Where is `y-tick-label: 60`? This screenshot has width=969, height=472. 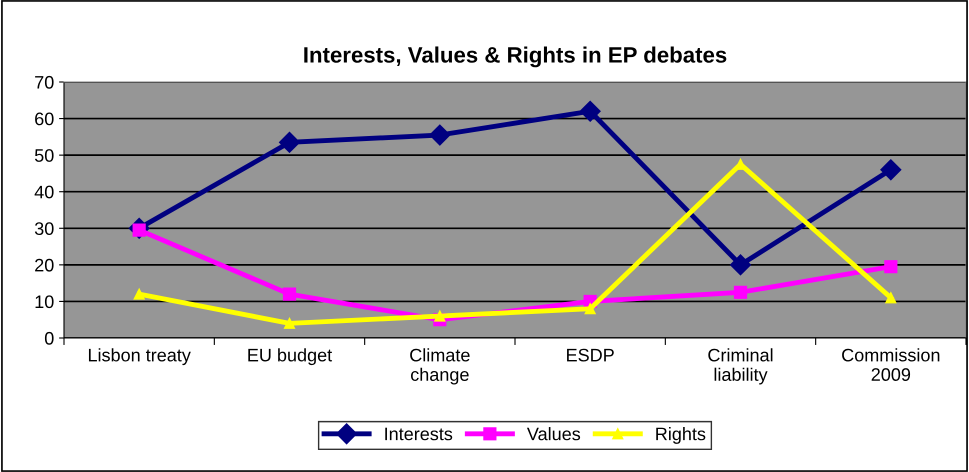 y-tick-label: 60 is located at coordinates (44, 119).